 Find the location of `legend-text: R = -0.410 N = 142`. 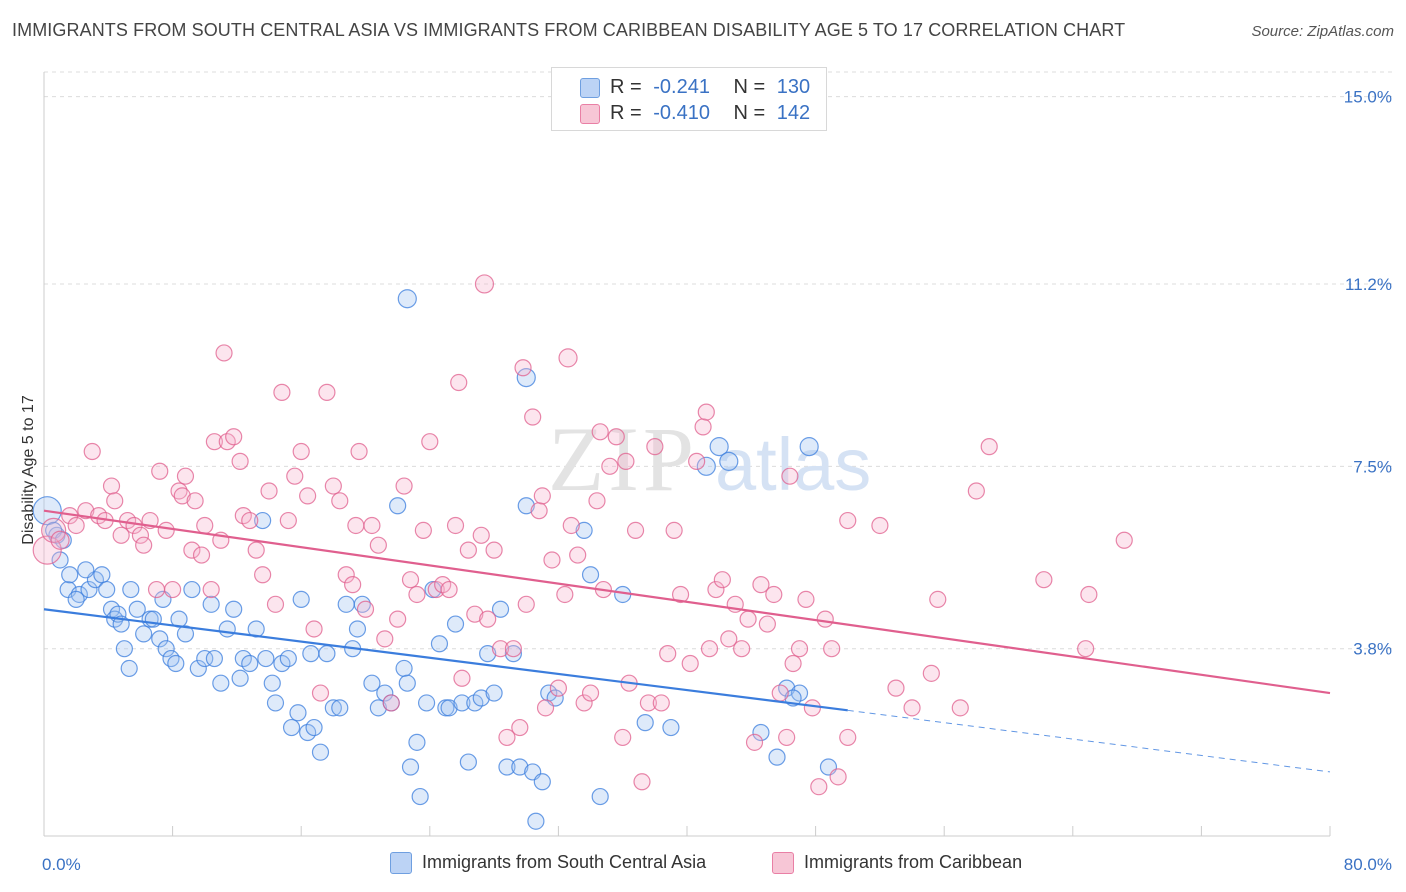

legend-text: R = -0.410 N = 142 is located at coordinates (710, 113).